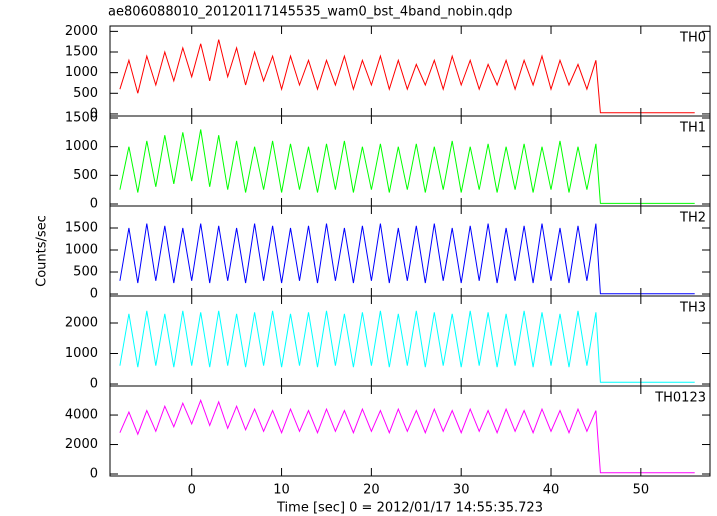 This screenshot has width=717, height=516. What do you see at coordinates (461, 490) in the screenshot?
I see `x-tick-label: 30` at bounding box center [461, 490].